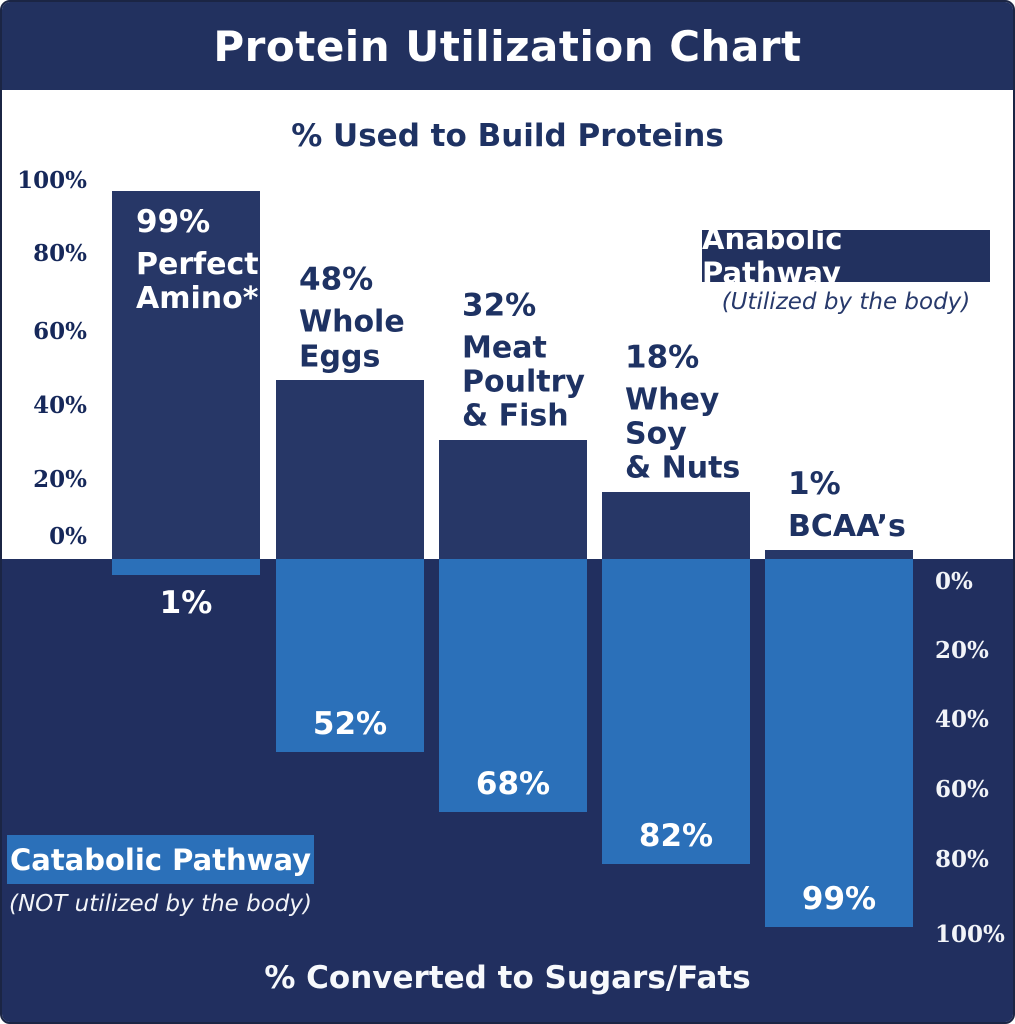 This screenshot has height=1024, width=1015. What do you see at coordinates (60, 331) in the screenshot?
I see `left-axis-tick: 60%` at bounding box center [60, 331].